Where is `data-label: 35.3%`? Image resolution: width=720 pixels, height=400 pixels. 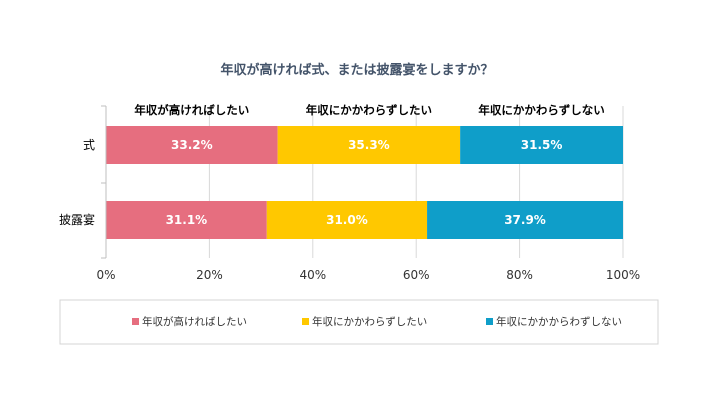
data-label: 35.3% is located at coordinates (369, 145).